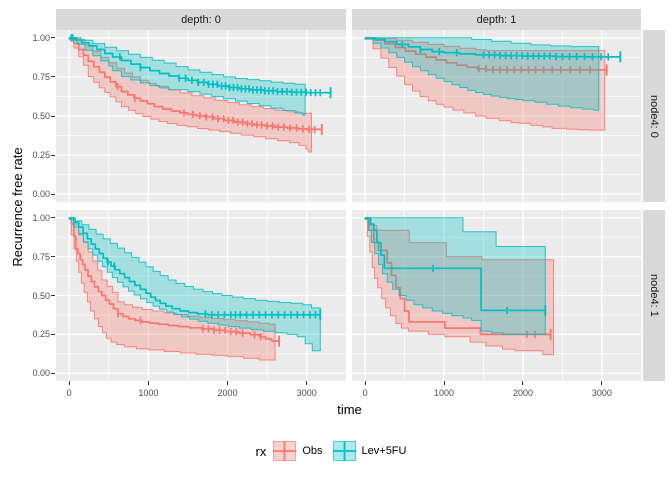 The height and width of the screenshot is (480, 672). I want to click on legend-key-lev5fu-swatch, so click(344, 451).